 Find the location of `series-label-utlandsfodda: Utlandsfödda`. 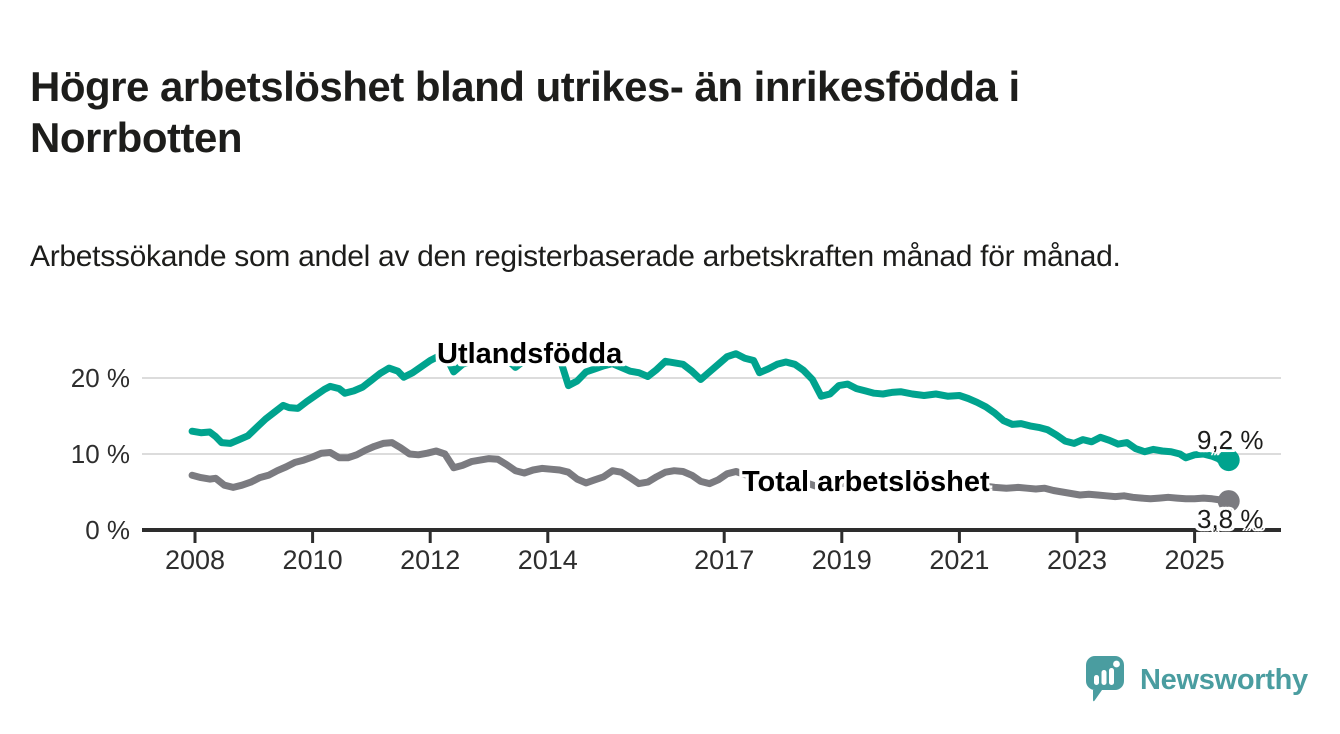

series-label-utlandsfodda: Utlandsfödda is located at coordinates (530, 354).